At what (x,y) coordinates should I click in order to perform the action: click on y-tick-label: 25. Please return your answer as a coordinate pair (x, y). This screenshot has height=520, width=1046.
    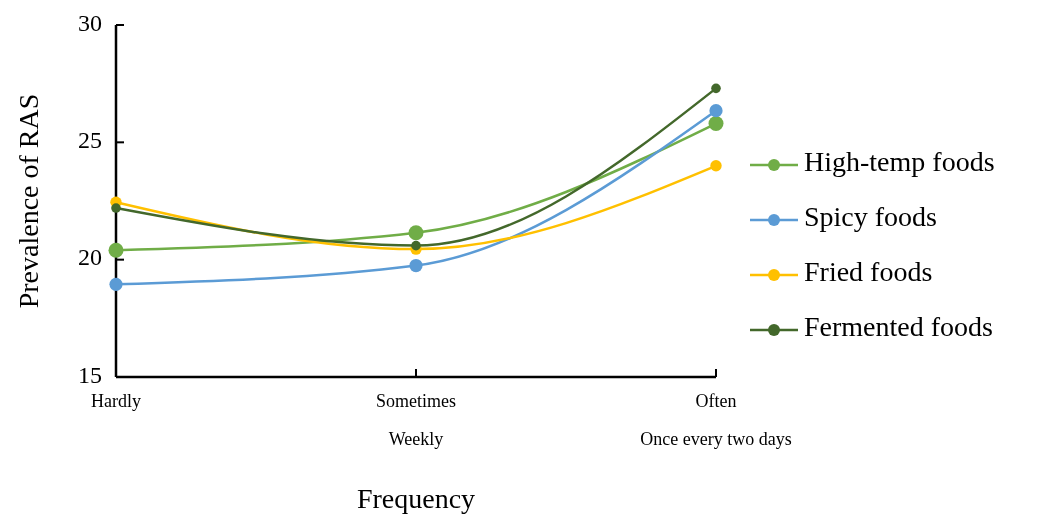
    Looking at the image, I should click on (90, 139).